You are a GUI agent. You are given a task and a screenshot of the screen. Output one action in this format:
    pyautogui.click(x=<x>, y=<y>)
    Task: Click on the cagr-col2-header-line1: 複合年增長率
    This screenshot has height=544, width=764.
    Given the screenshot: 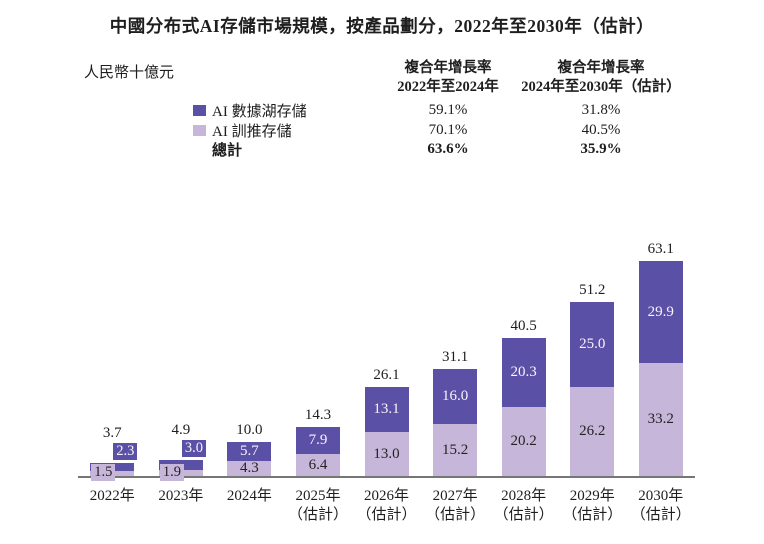 What is the action you would take?
    pyautogui.click(x=601, y=68)
    